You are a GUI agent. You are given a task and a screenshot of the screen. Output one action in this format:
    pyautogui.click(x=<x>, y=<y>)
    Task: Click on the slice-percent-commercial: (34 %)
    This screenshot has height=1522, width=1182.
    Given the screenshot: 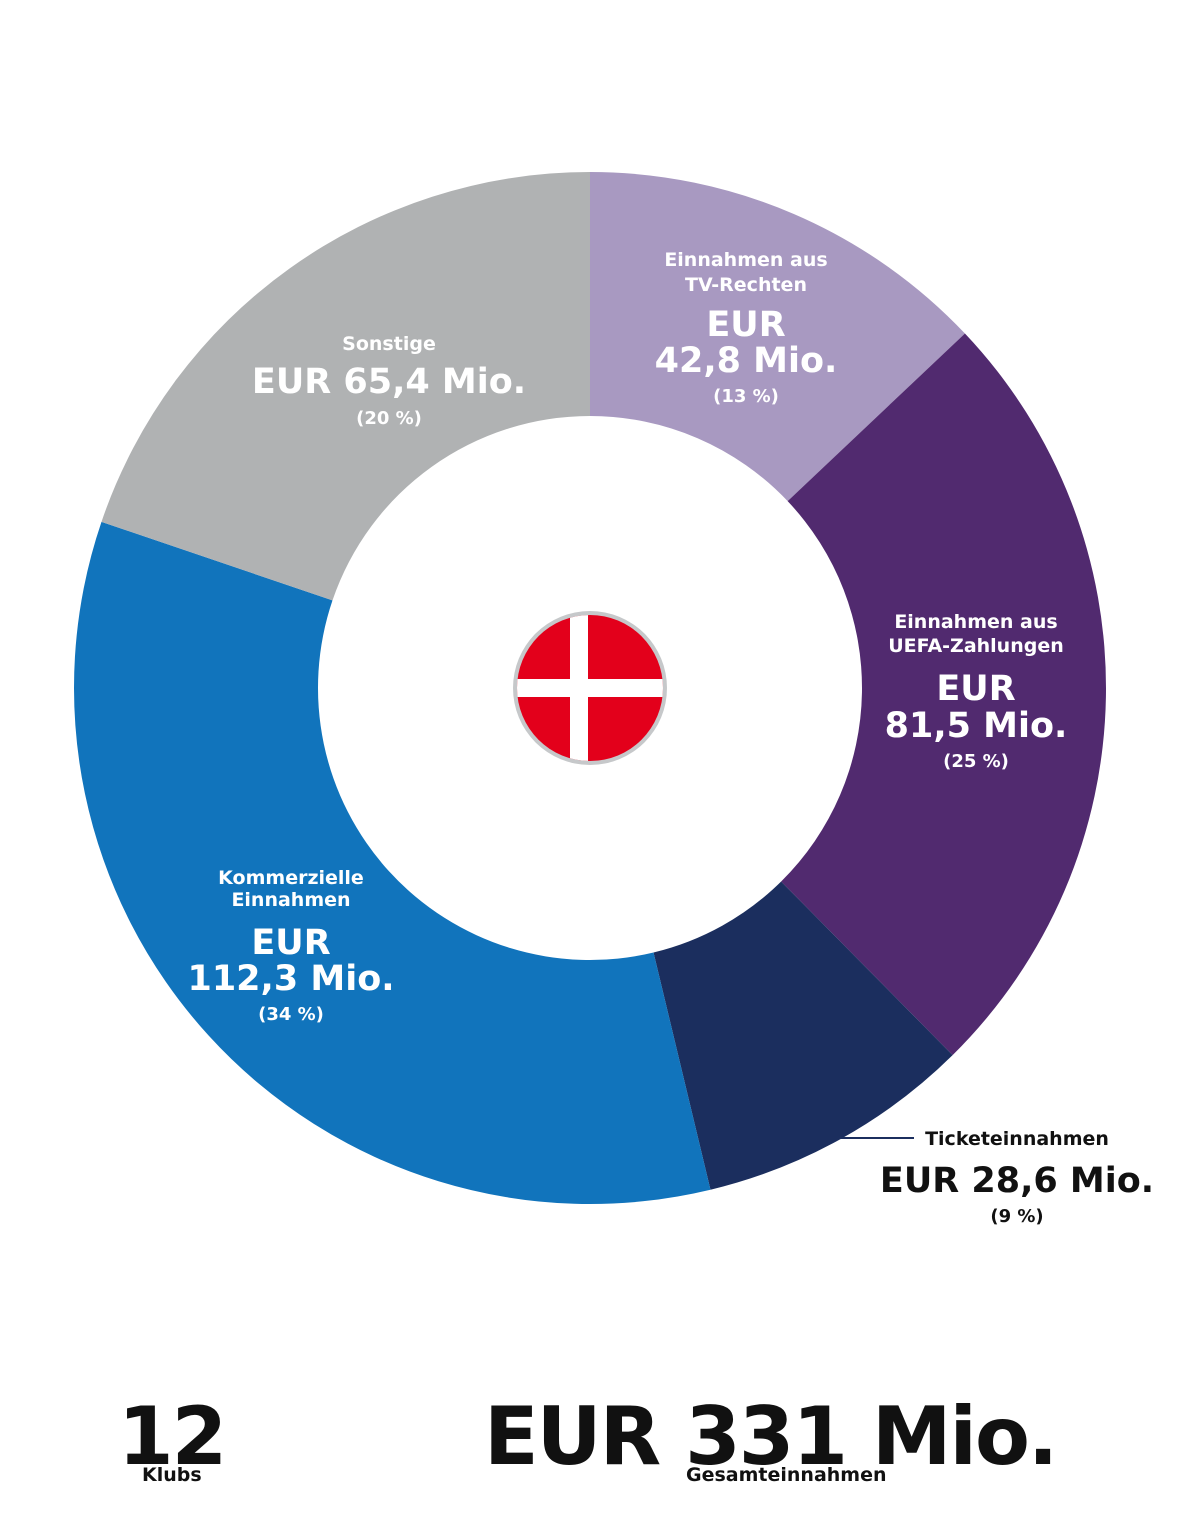 What is the action you would take?
    pyautogui.click(x=291, y=1014)
    